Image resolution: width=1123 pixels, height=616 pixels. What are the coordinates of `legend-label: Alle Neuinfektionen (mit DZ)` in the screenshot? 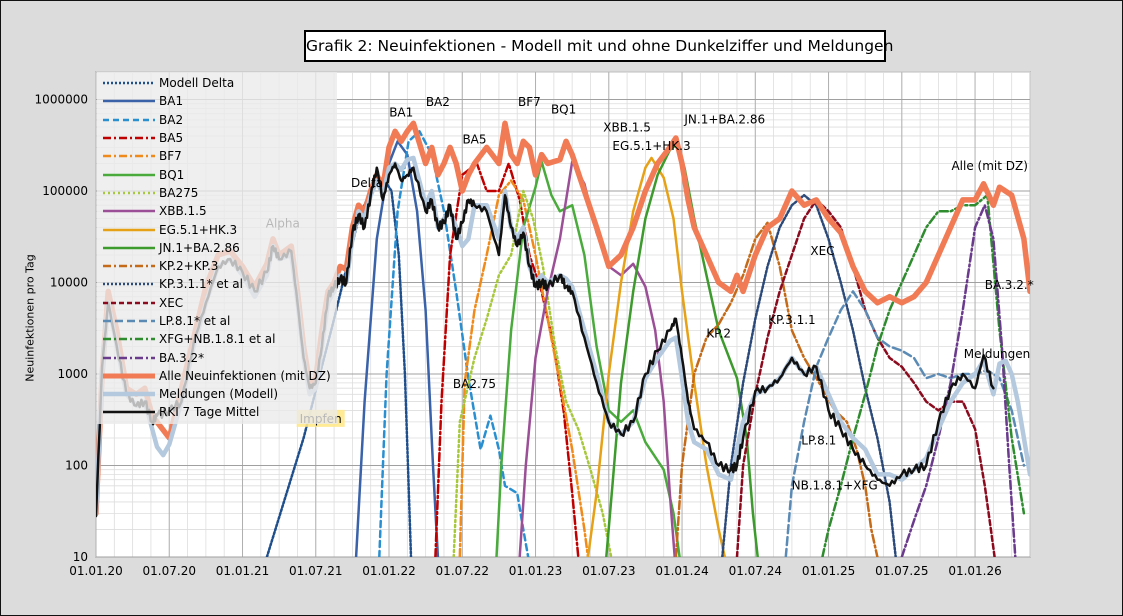 It's located at (245, 375).